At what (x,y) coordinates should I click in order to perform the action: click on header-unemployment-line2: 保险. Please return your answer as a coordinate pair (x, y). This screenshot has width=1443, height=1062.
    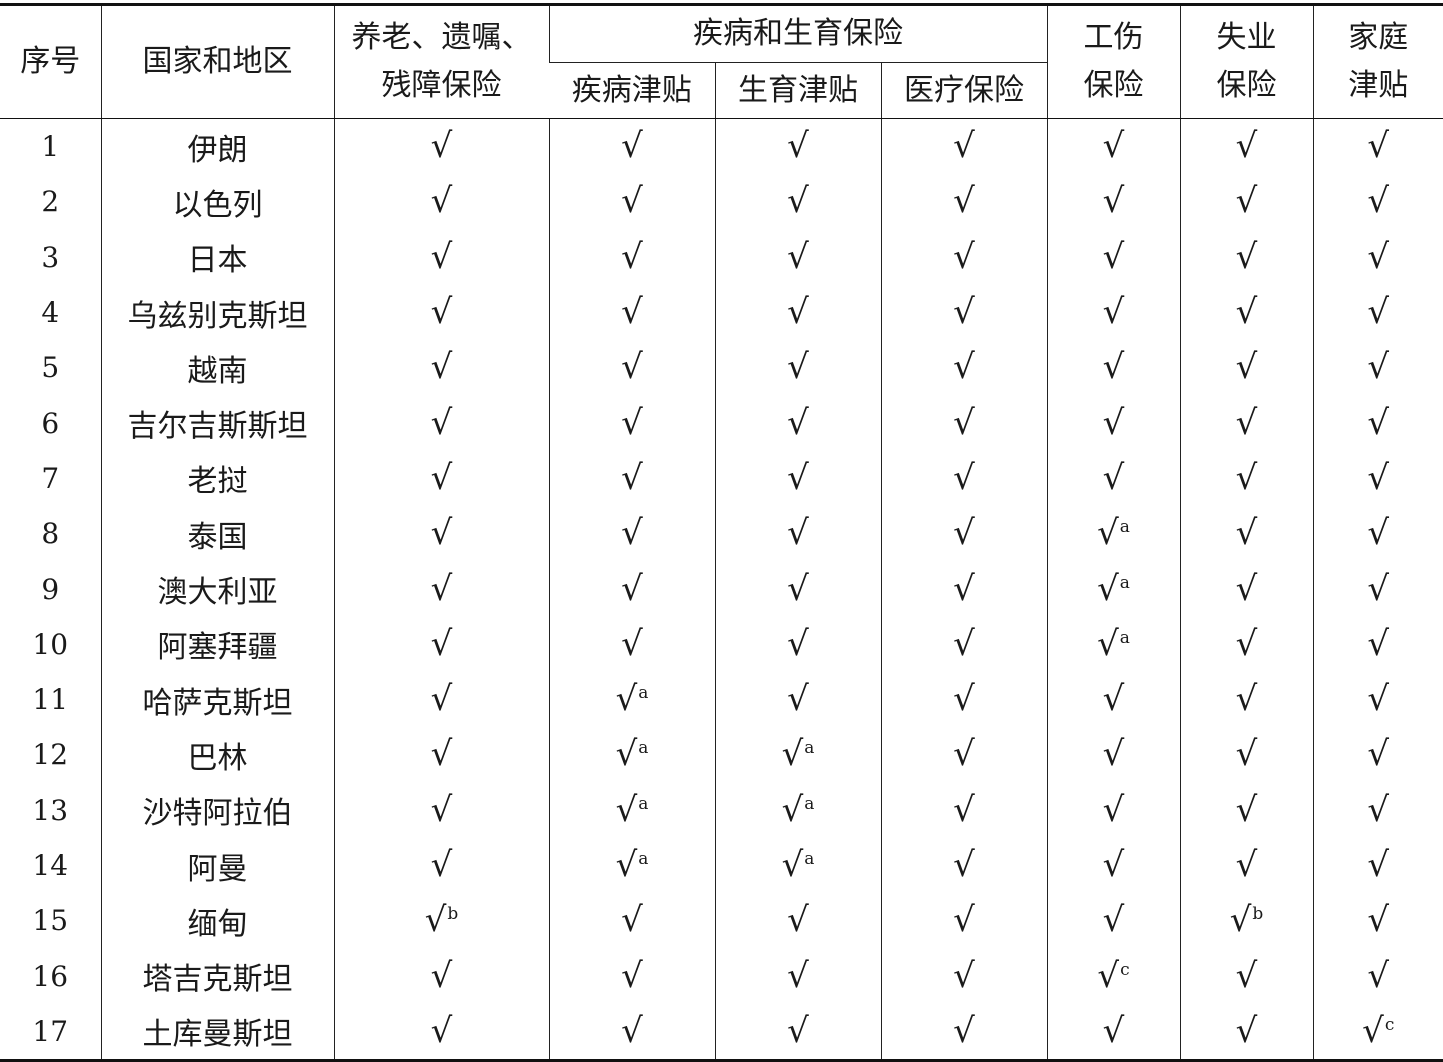
    Looking at the image, I should click on (1246, 85).